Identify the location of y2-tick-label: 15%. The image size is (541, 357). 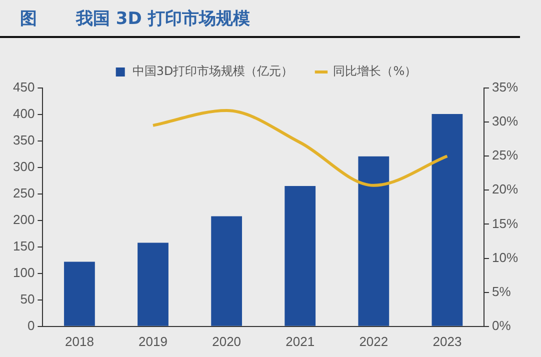
(505, 223).